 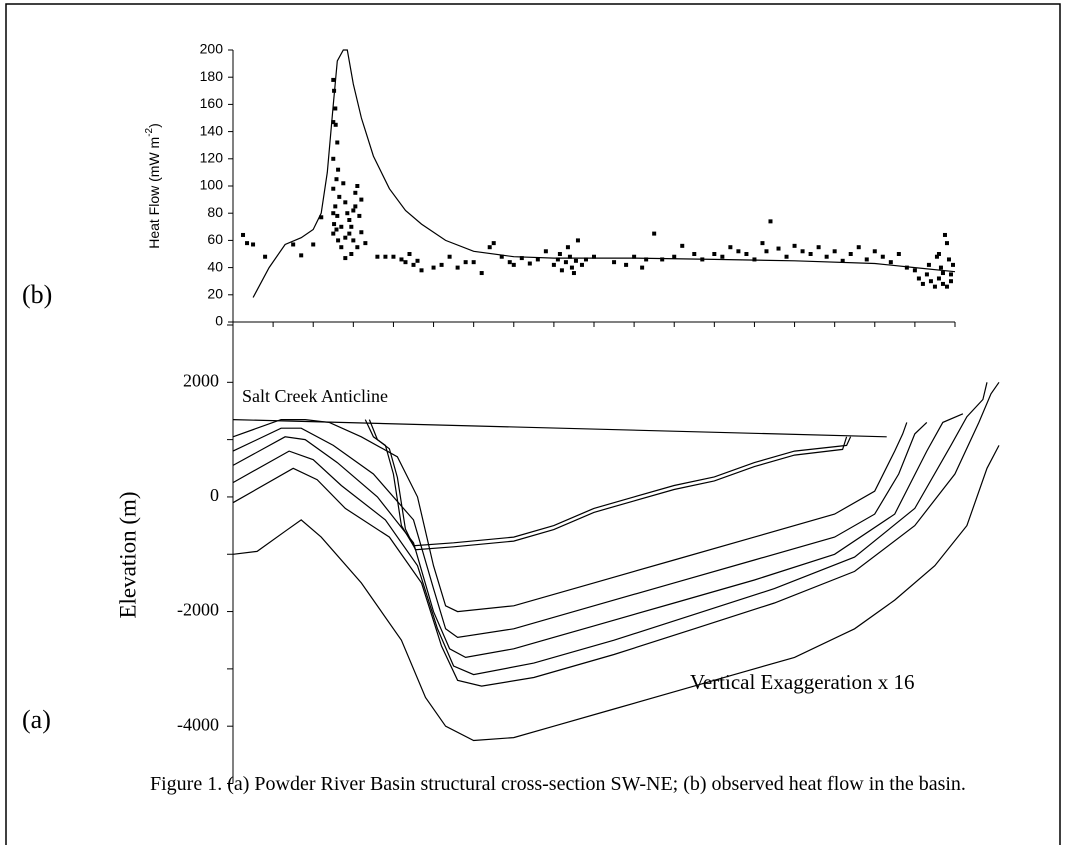 I want to click on y-tick-label: 20, so click(x=215, y=294).